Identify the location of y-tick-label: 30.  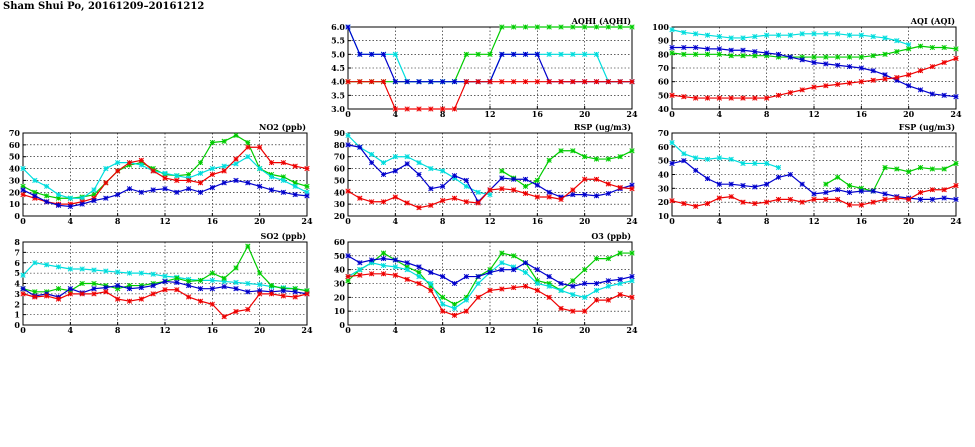
(340, 284).